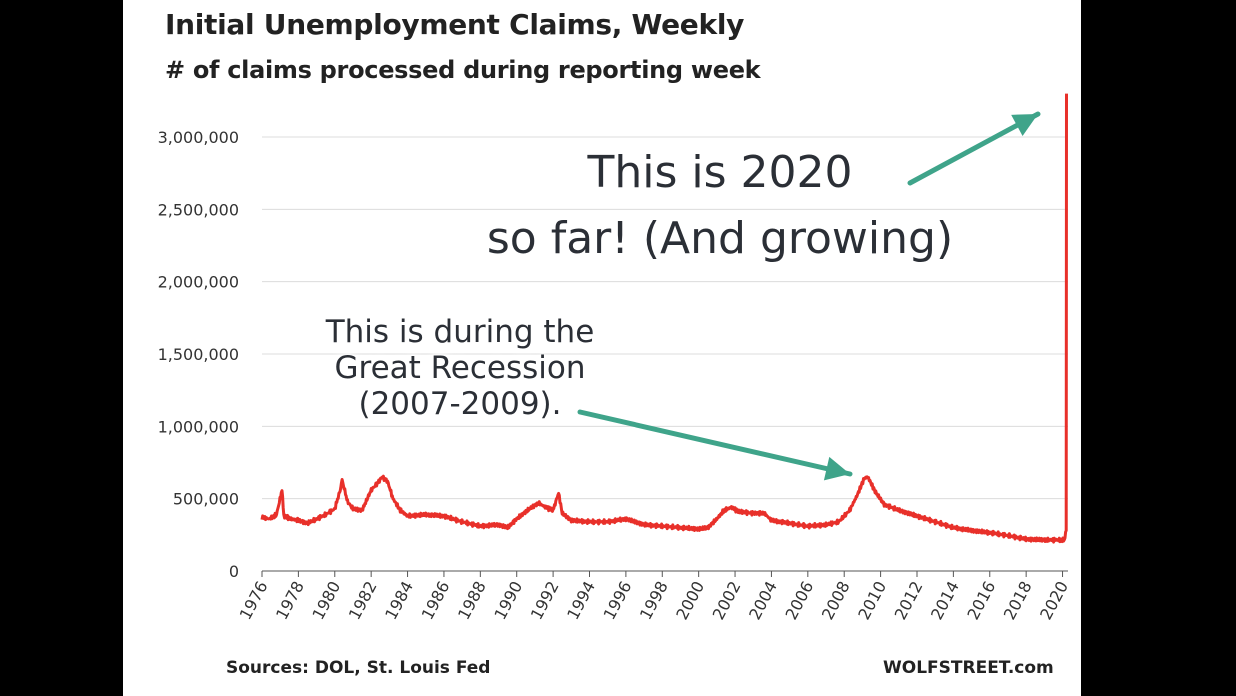 The image size is (1236, 696). I want to click on x-tick-label: 2016, so click(981, 600).